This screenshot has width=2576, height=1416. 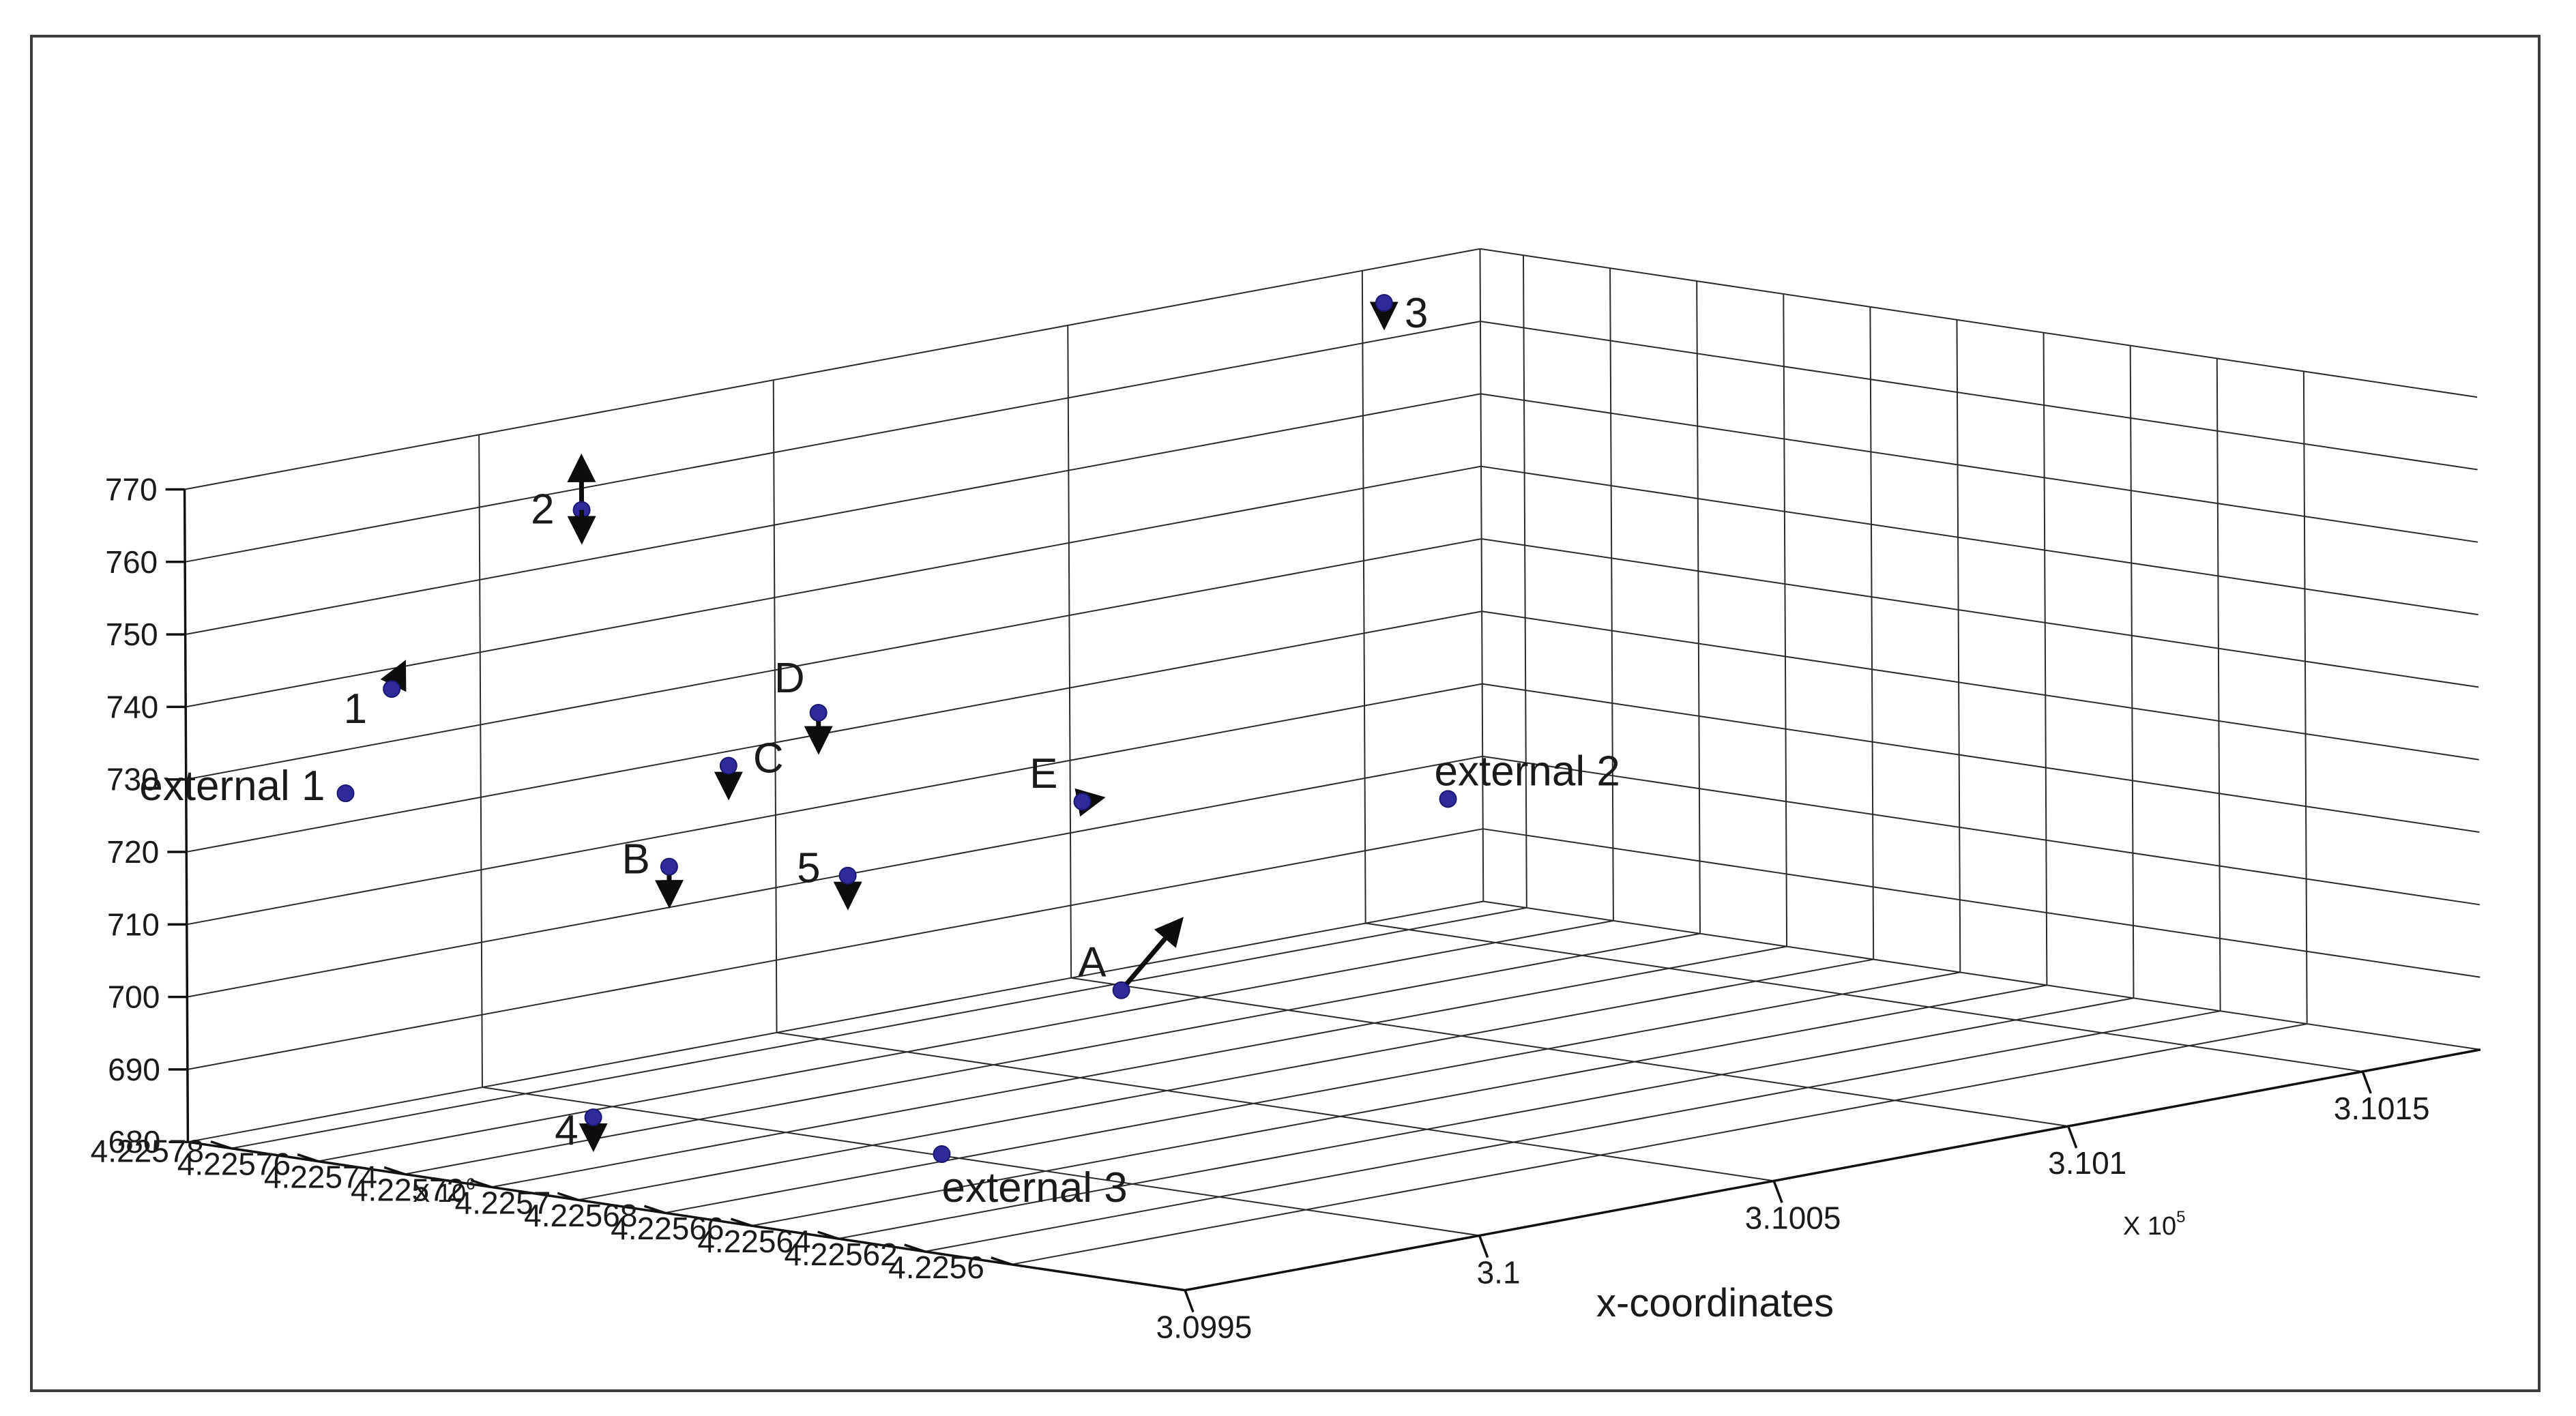 I want to click on z-tick-label: 730, so click(x=132, y=779).